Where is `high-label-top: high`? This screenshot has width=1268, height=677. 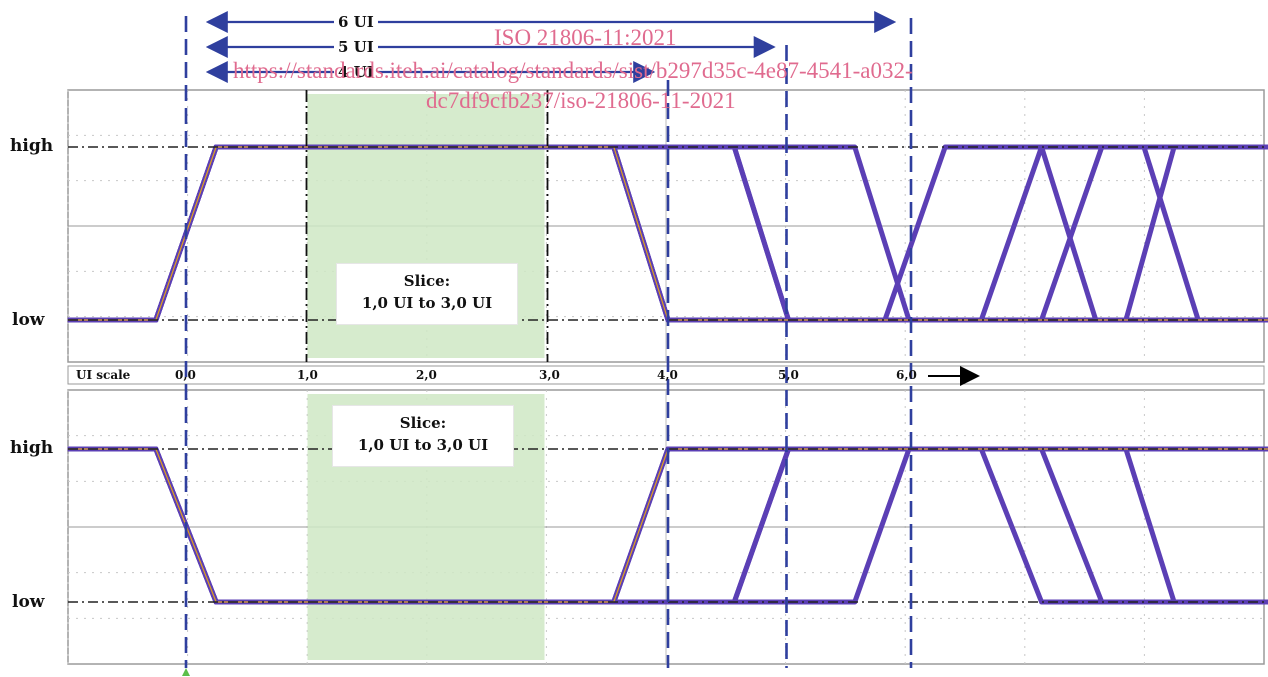
high-label-top: high is located at coordinates (32, 146).